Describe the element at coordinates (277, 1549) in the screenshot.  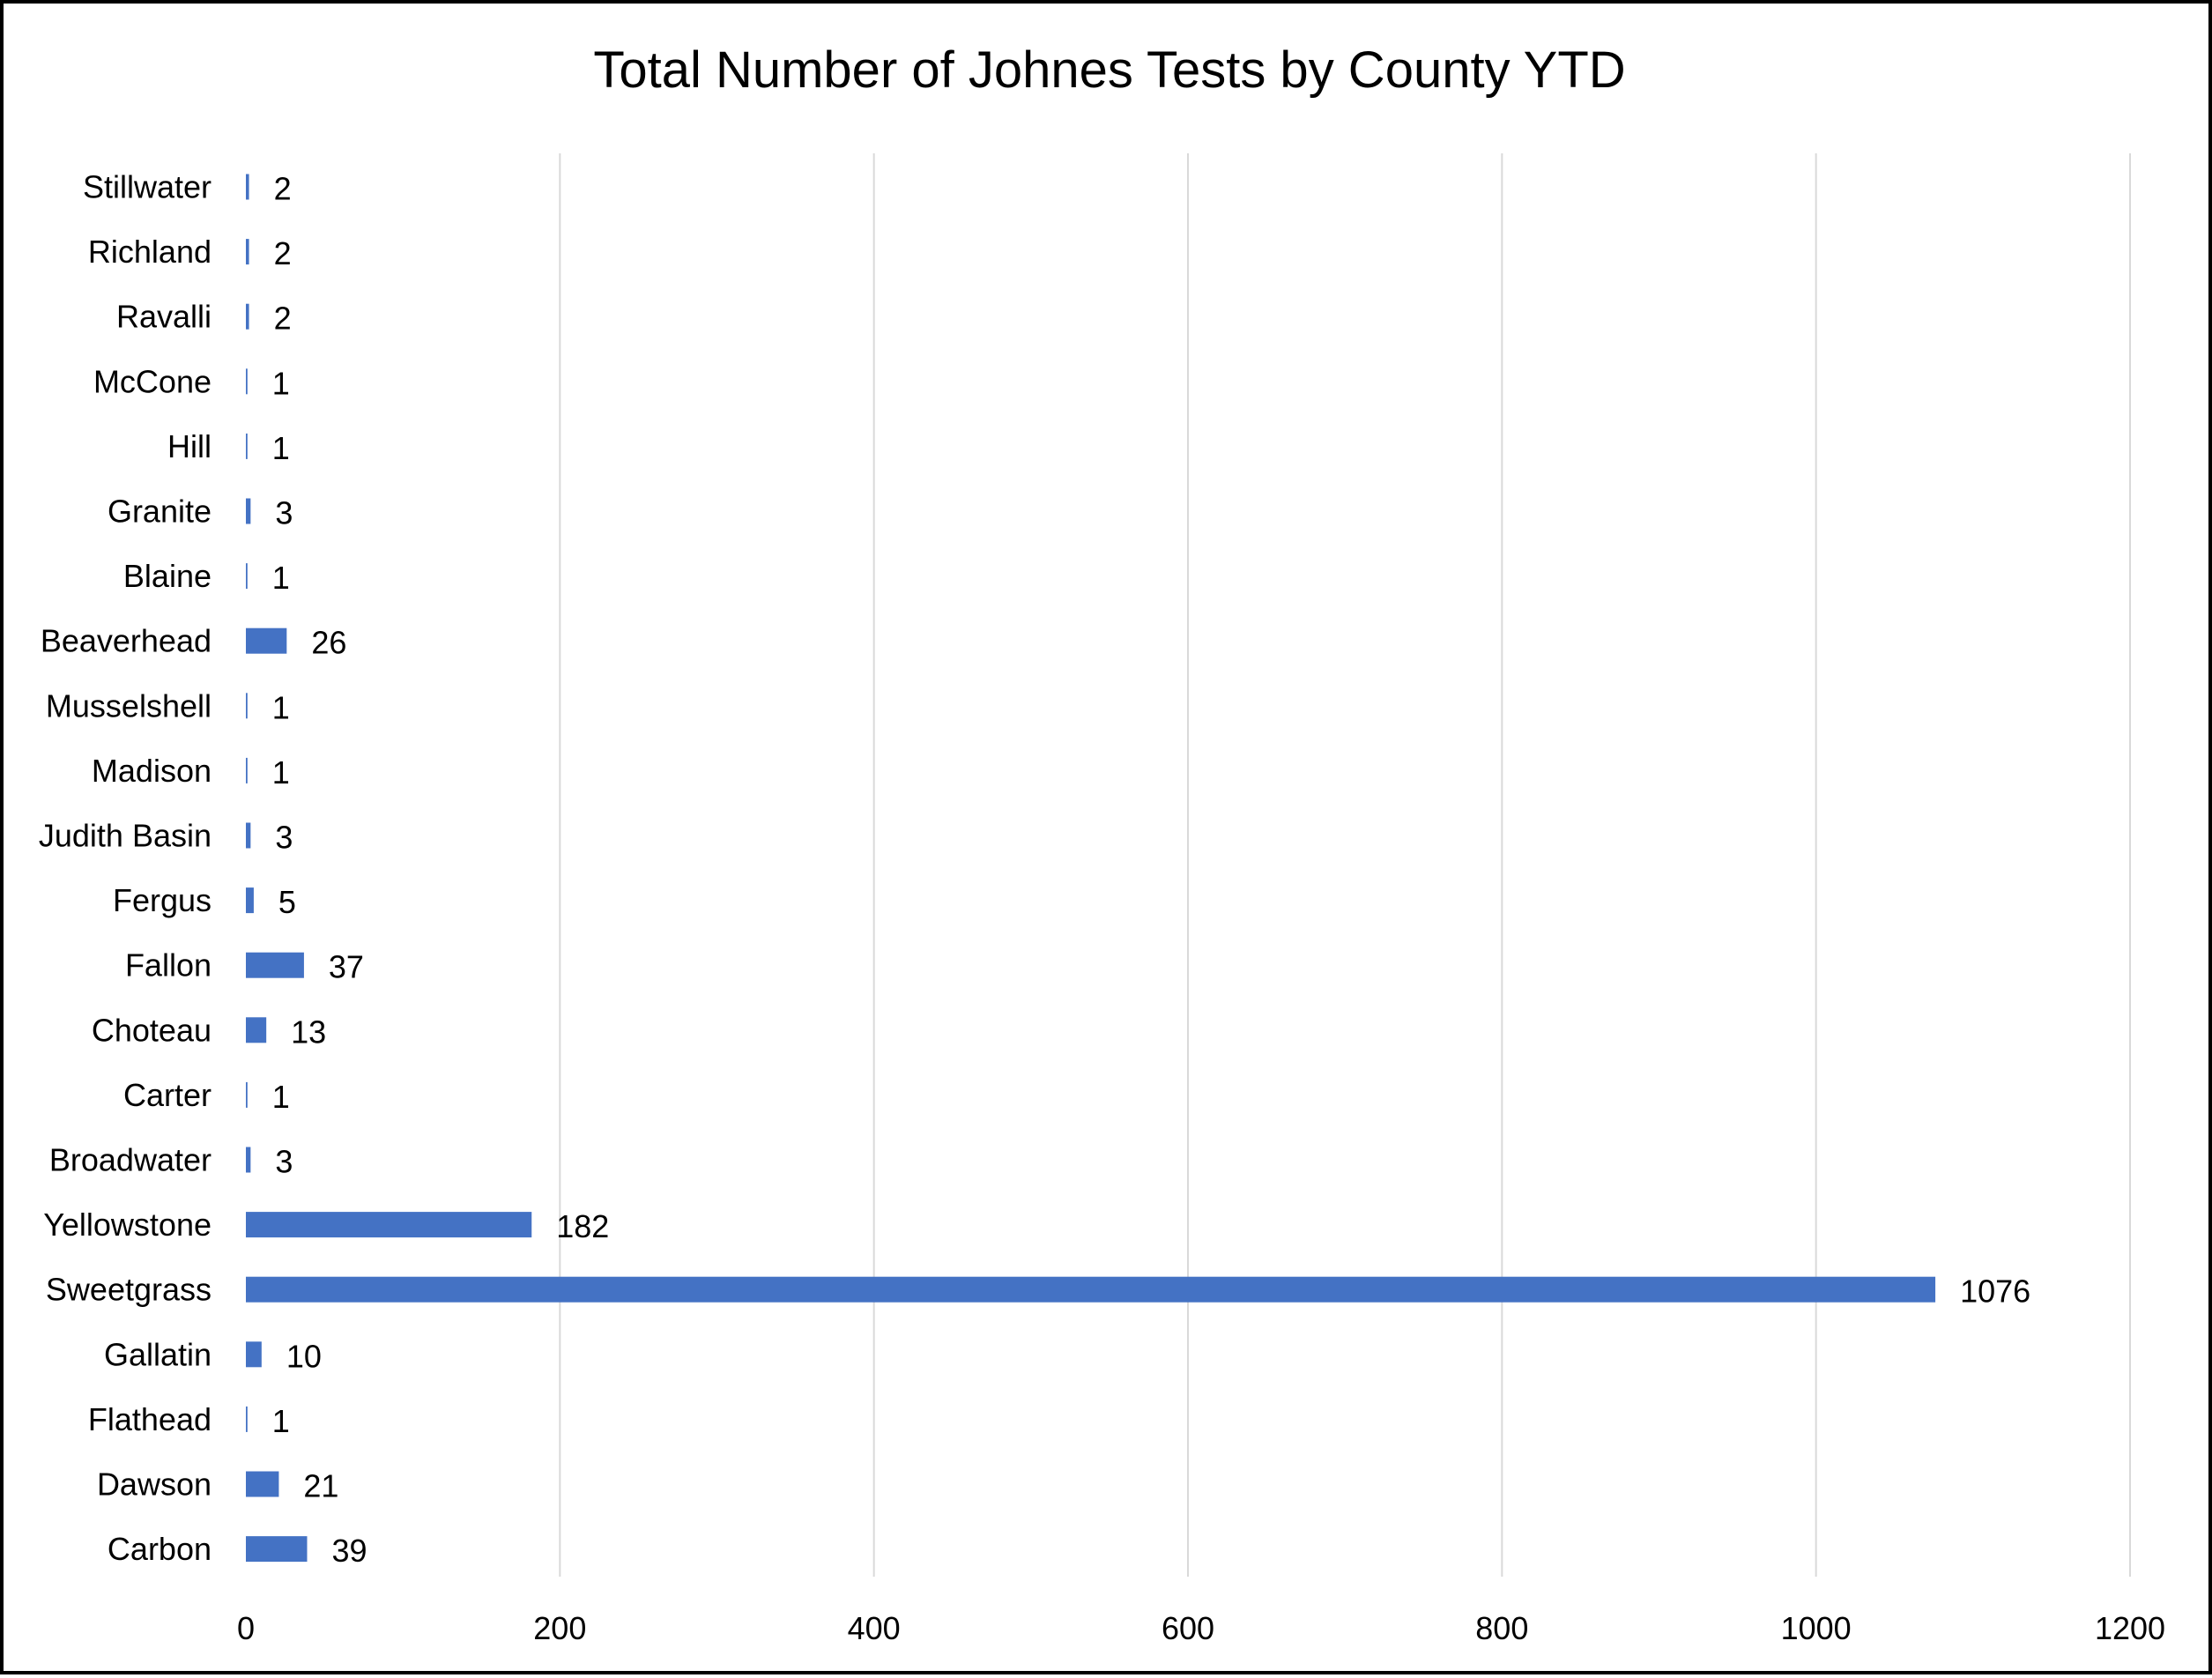
I see `bar-carbon` at that location.